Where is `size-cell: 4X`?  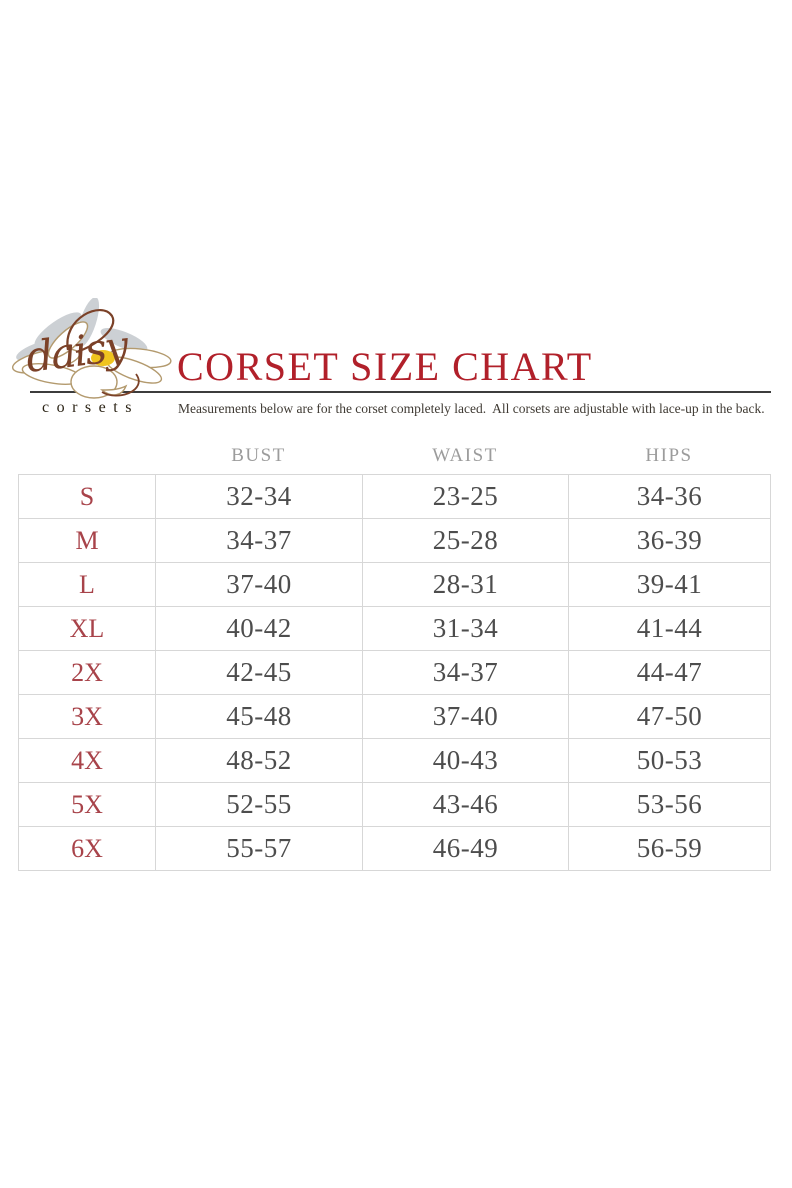 size-cell: 4X is located at coordinates (87, 760).